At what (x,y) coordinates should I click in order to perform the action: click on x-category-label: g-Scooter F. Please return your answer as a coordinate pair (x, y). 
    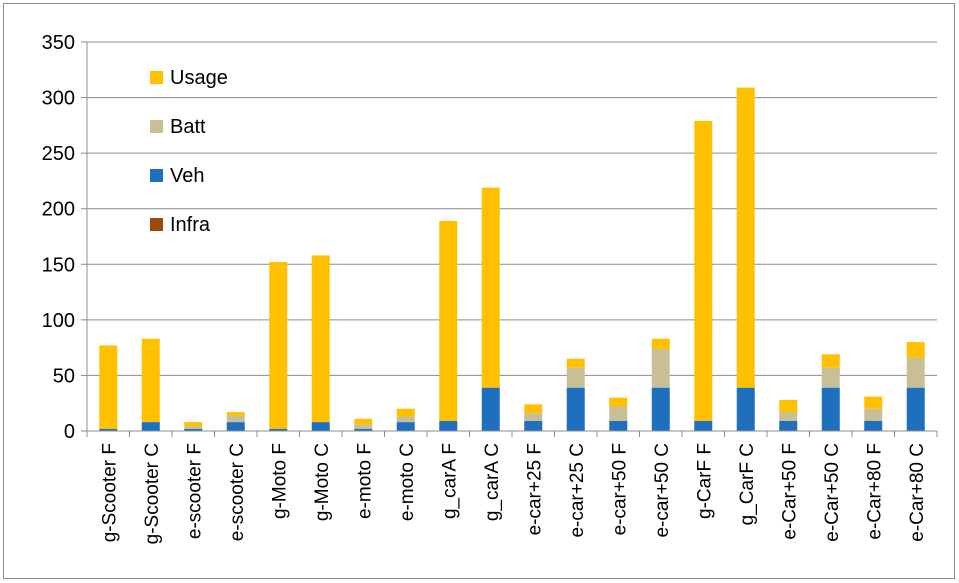
    Looking at the image, I should click on (109, 492).